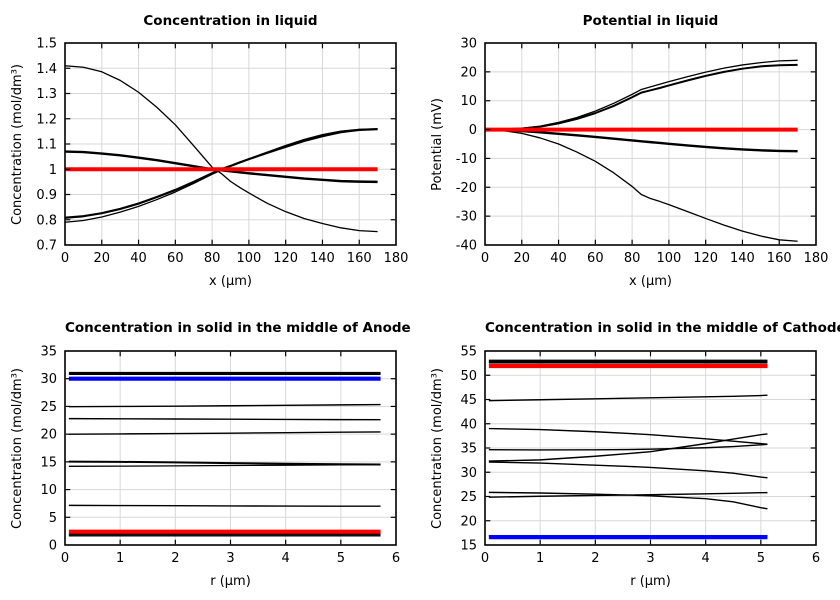 The image size is (840, 600). What do you see at coordinates (816, 558) in the screenshot?
I see `x-tick-label: 6` at bounding box center [816, 558].